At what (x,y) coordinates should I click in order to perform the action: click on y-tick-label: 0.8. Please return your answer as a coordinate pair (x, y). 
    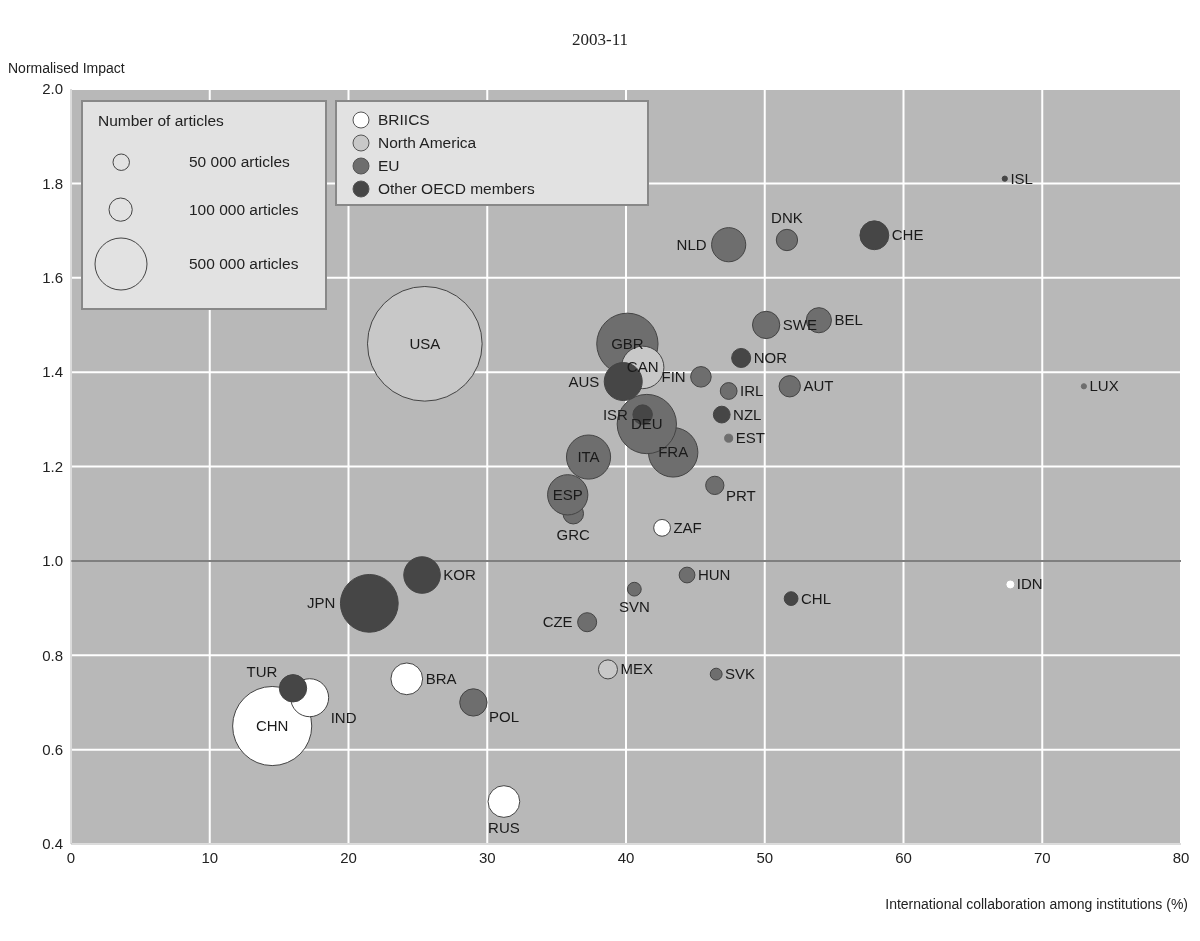
    Looking at the image, I should click on (52, 655).